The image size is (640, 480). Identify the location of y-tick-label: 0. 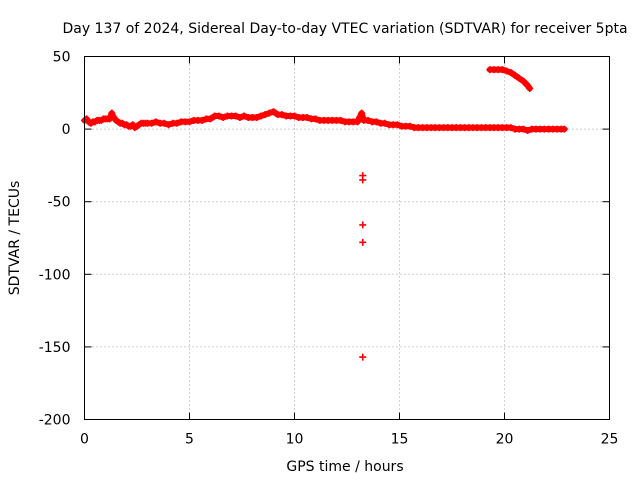
(66, 130).